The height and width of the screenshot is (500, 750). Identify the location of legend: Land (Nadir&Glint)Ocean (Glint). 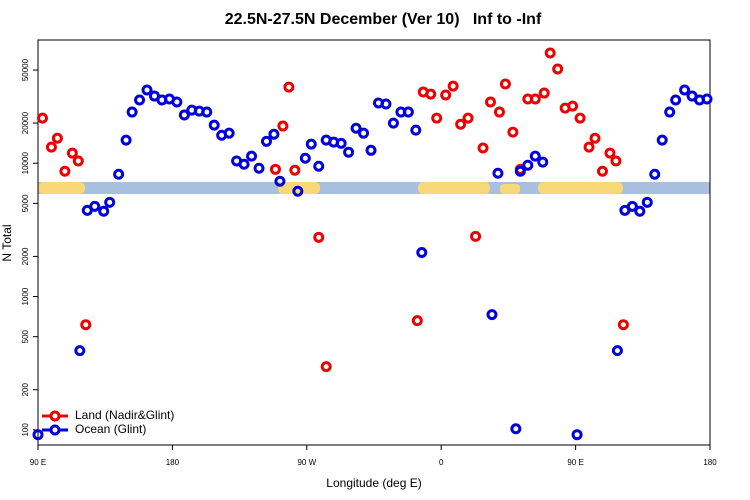
(108, 422).